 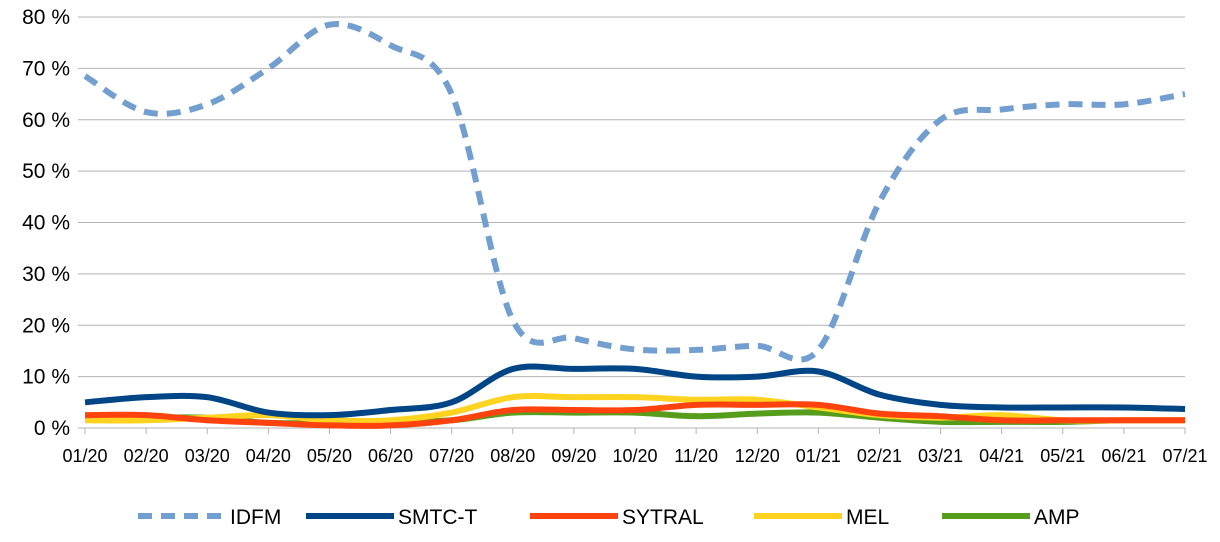 What do you see at coordinates (879, 456) in the screenshot?
I see `x-tick-label: 02/21` at bounding box center [879, 456].